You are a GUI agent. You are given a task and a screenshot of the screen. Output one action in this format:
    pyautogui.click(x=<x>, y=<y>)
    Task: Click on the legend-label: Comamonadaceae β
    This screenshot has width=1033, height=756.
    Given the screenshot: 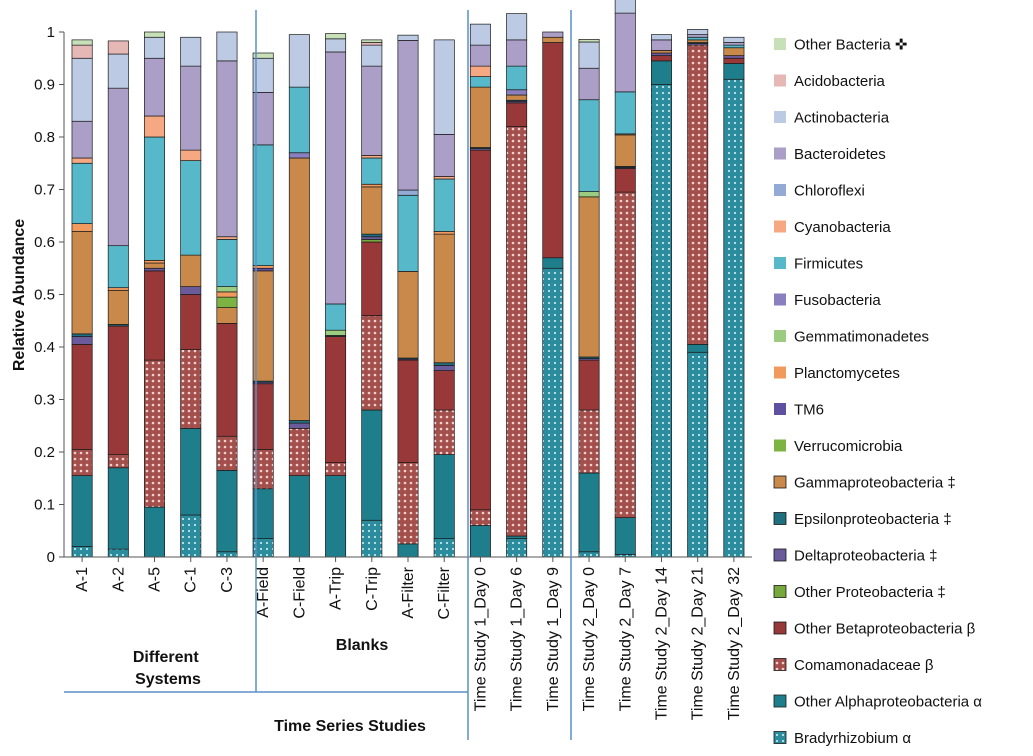 What is the action you would take?
    pyautogui.click(x=864, y=665)
    